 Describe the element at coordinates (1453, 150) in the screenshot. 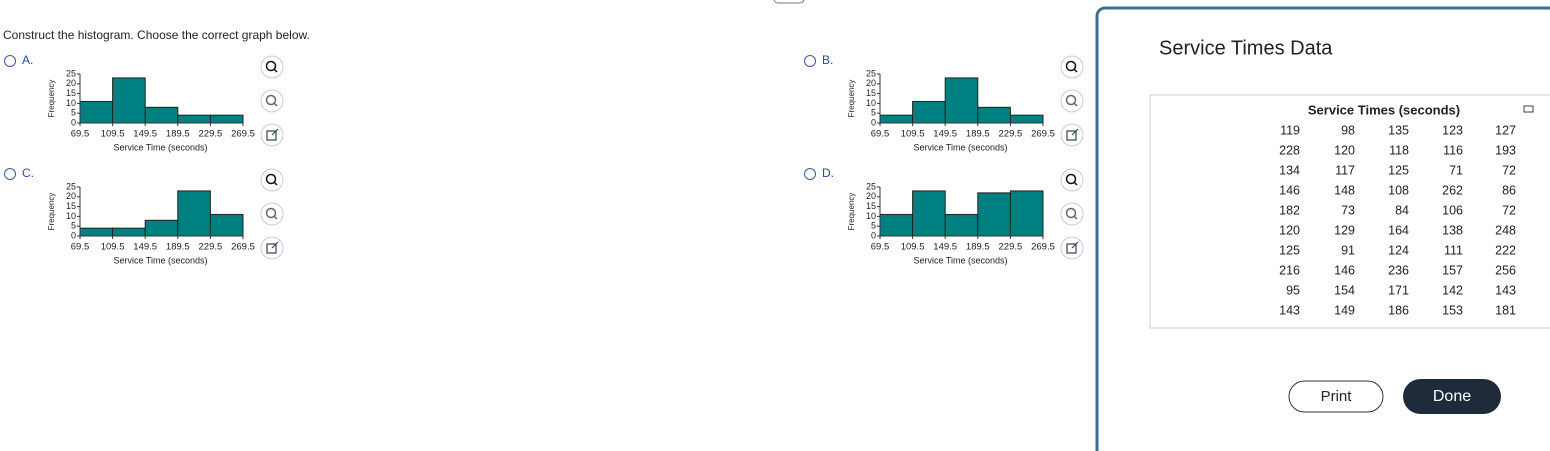

I see `table-cell: 116` at that location.